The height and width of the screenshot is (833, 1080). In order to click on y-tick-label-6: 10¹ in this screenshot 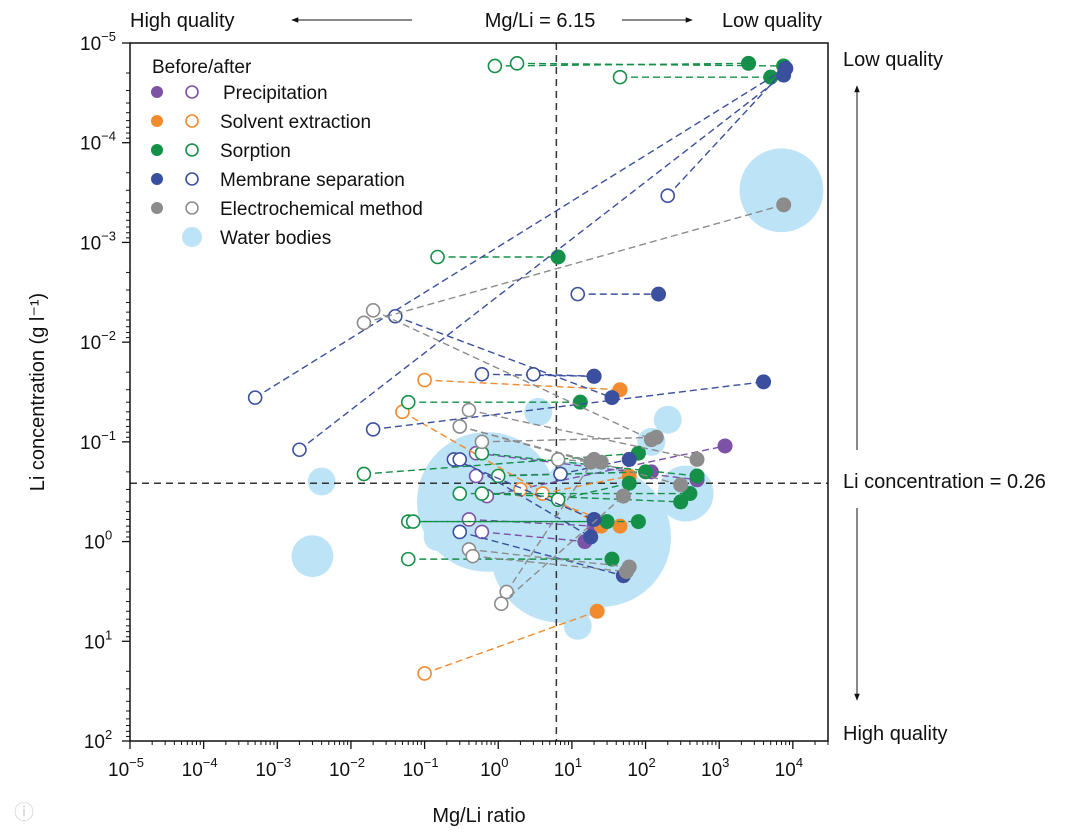, I will do `click(98, 640)`.